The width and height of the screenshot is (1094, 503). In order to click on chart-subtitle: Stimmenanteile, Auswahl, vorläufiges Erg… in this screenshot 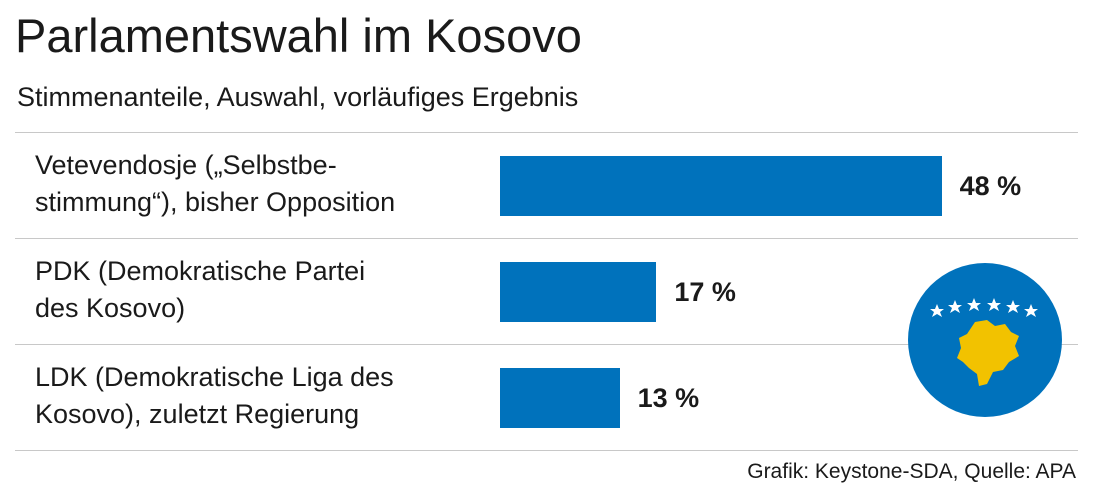, I will do `click(298, 97)`.